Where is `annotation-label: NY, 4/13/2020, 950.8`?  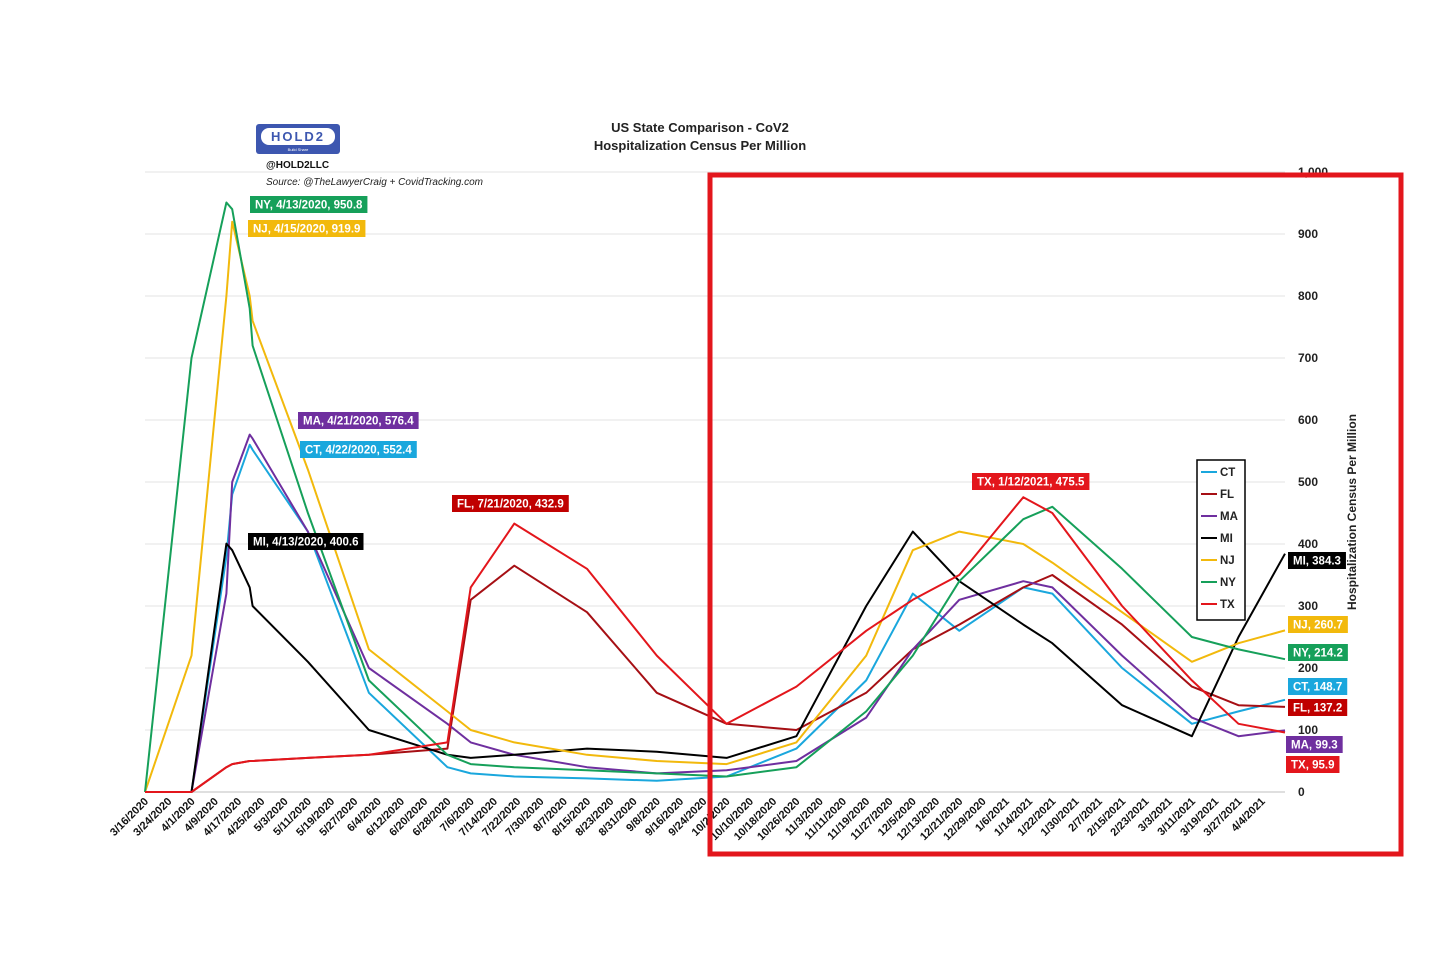
annotation-label: NY, 4/13/2020, 950.8 is located at coordinates (309, 204).